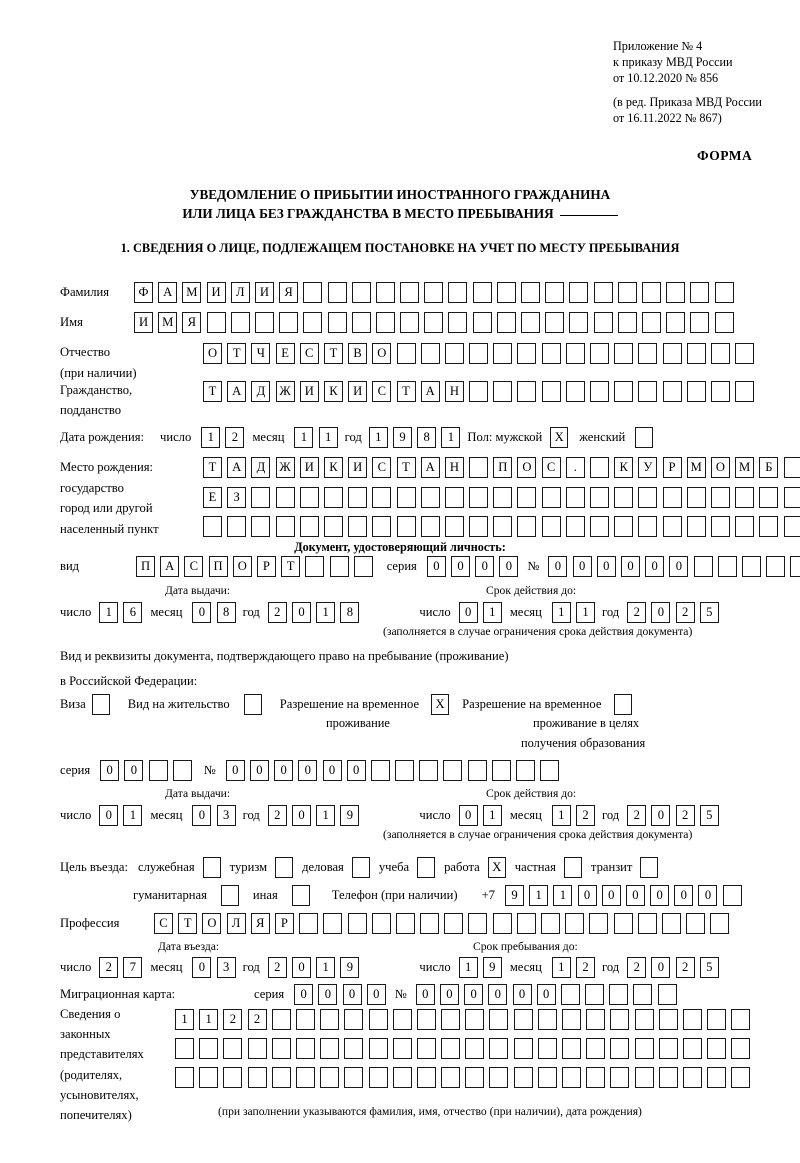  Describe the element at coordinates (648, 467) in the screenshot. I see `form-cell: У` at that location.